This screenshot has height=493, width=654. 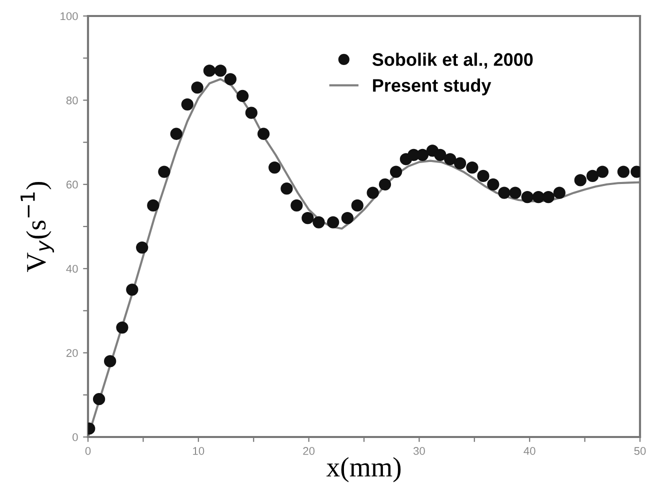 What do you see at coordinates (72, 184) in the screenshot?
I see `y-tick-label: 60` at bounding box center [72, 184].